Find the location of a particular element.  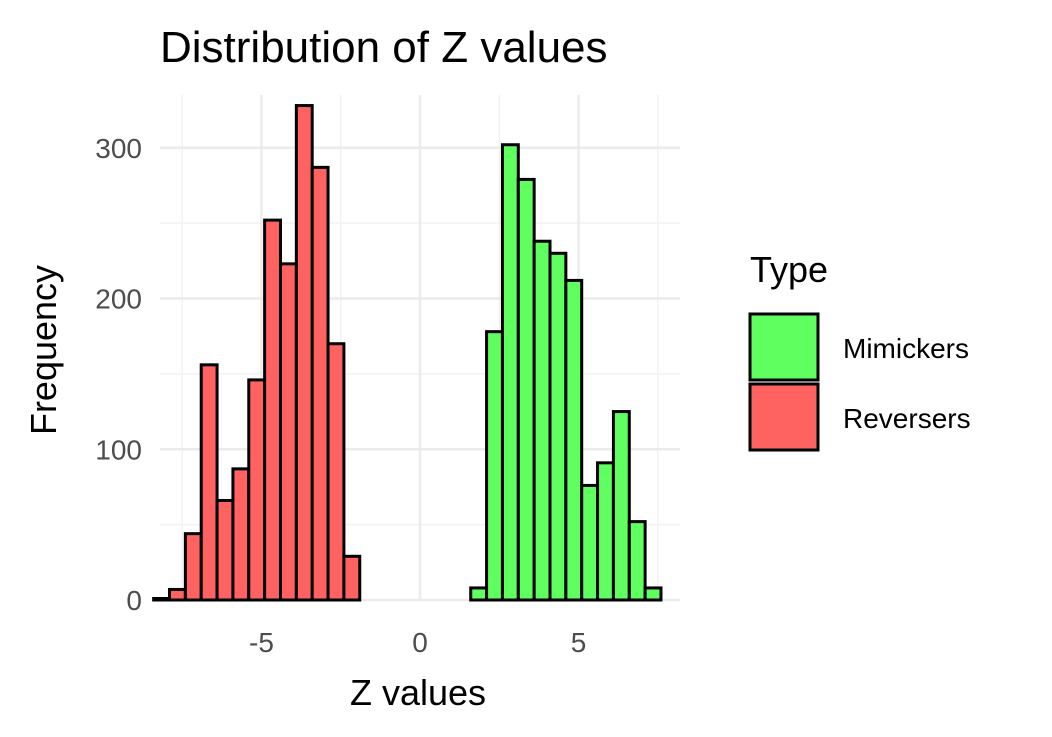

legend-key-mimickers is located at coordinates (784, 347).